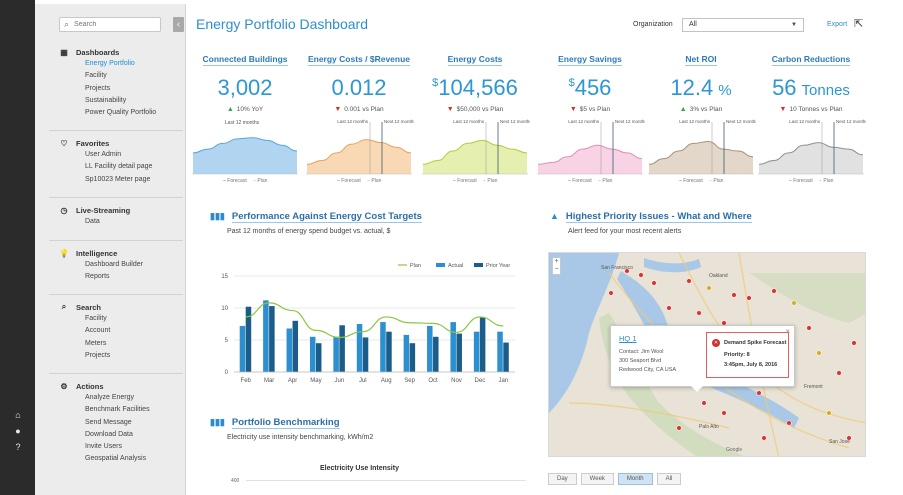  Describe the element at coordinates (101, 253) in the screenshot. I see `nav-heading-intelligence: 💡 Intelligence` at that location.